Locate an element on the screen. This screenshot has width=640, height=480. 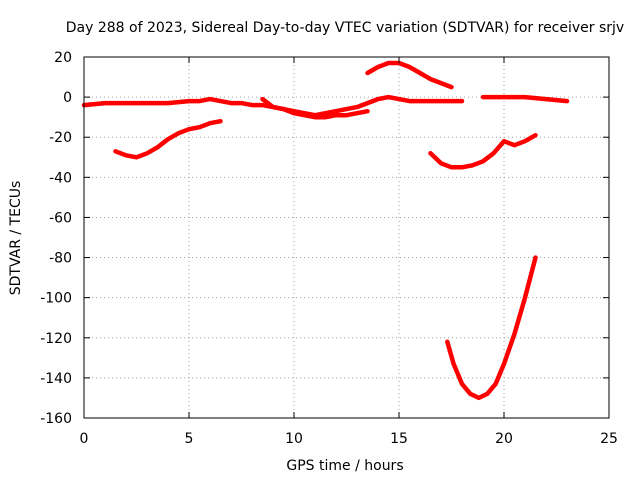
y-tick-label-2: -120 is located at coordinates (56, 339).